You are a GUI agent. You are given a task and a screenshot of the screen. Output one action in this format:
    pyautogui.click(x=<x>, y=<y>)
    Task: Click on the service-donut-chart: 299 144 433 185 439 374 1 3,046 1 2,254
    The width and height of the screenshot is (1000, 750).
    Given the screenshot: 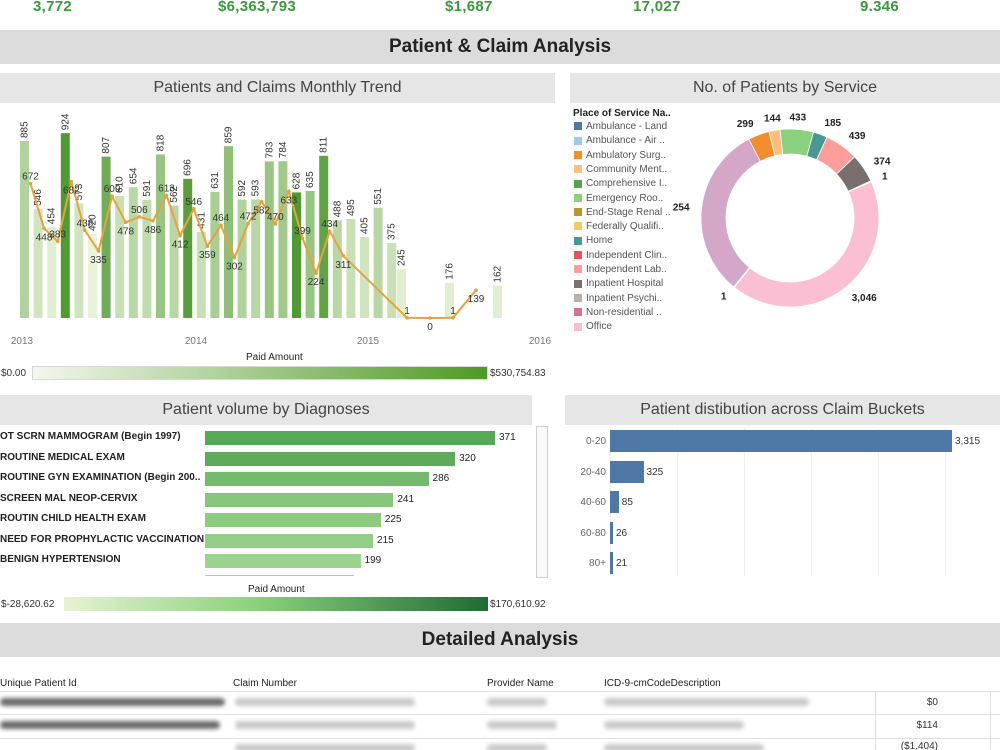 What is the action you would take?
    pyautogui.click(x=836, y=218)
    